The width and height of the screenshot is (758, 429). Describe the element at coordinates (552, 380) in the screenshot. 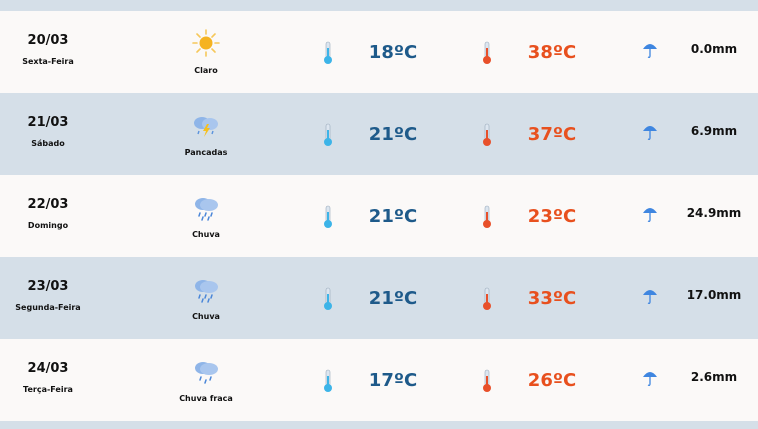

I see `max-temp: 26ºC` at that location.